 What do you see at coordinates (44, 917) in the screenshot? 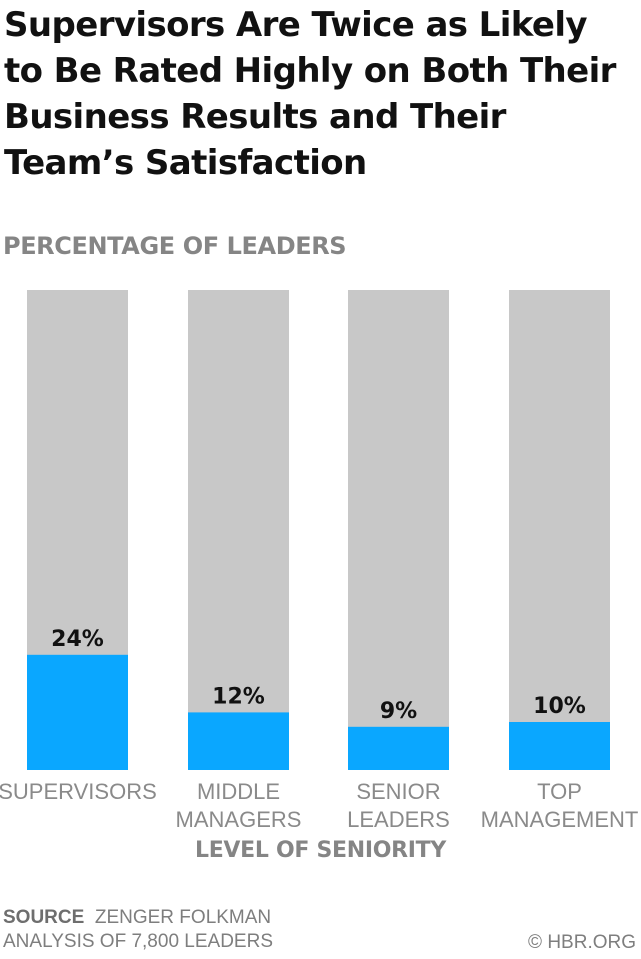
I see `source-label: SOURCE` at bounding box center [44, 917].